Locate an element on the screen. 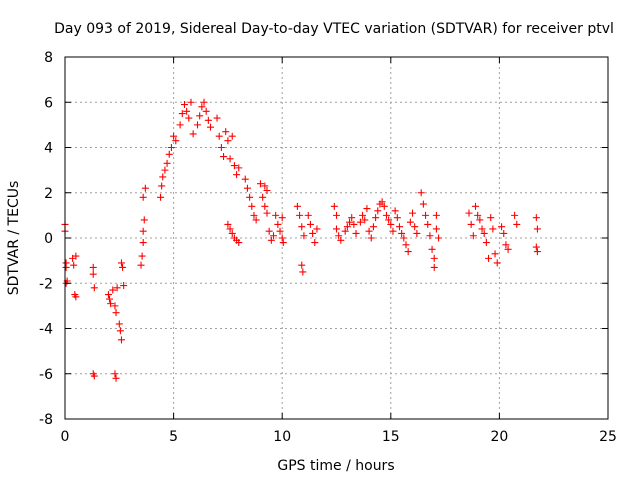  x-tick-label: 25 is located at coordinates (608, 437).